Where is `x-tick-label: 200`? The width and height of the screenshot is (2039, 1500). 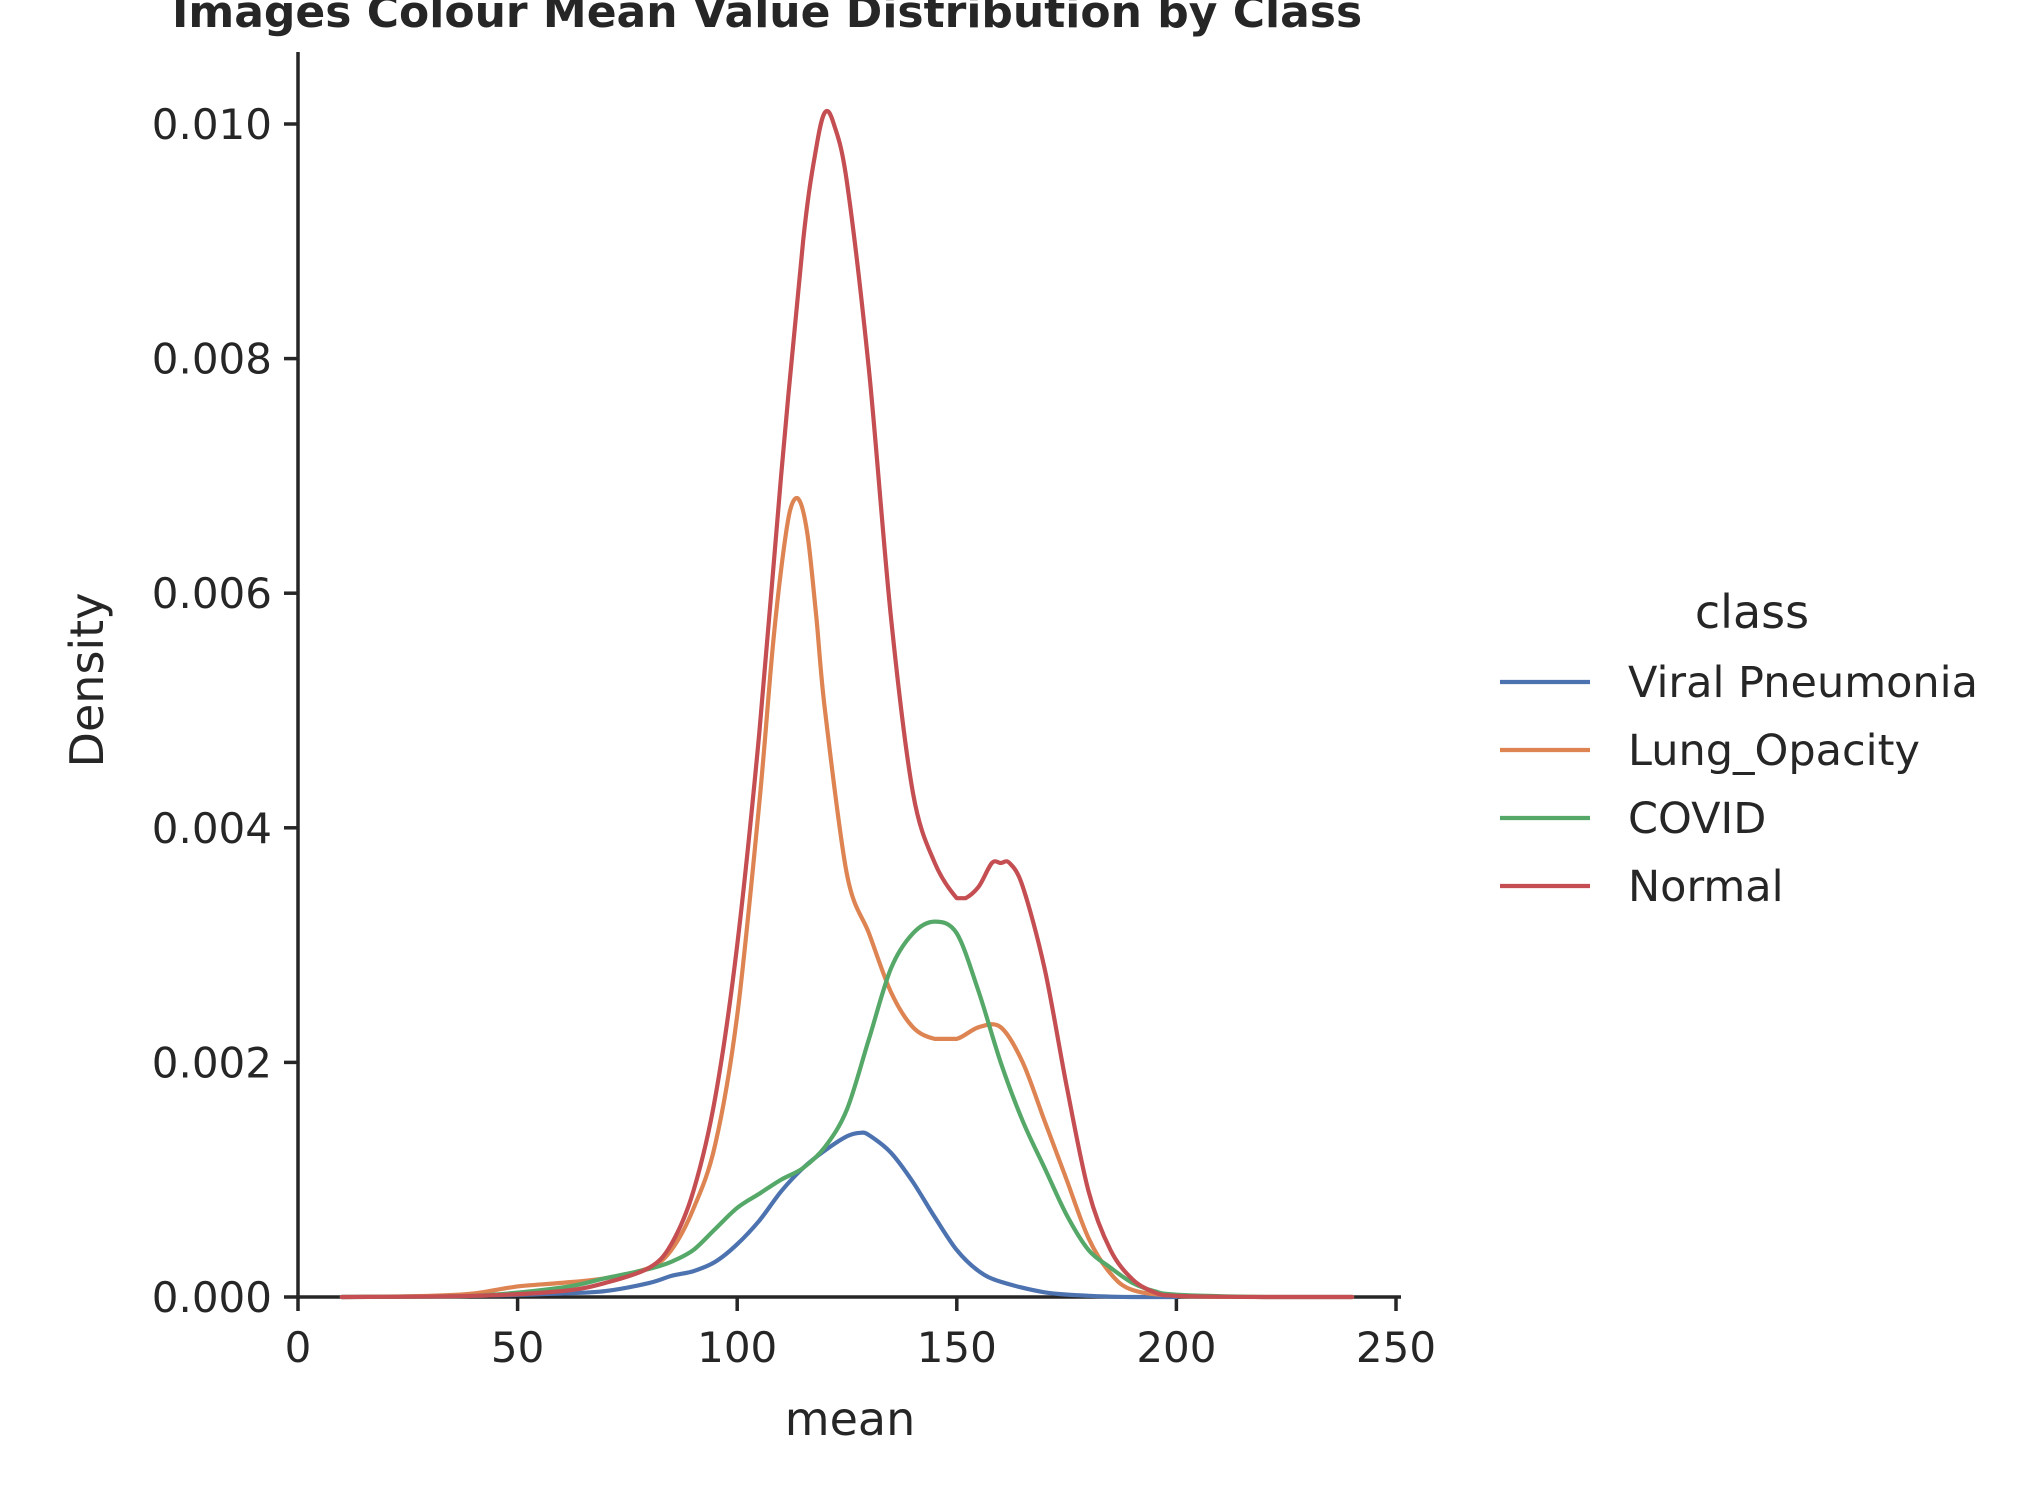 x-tick-label: 200 is located at coordinates (1176, 1347).